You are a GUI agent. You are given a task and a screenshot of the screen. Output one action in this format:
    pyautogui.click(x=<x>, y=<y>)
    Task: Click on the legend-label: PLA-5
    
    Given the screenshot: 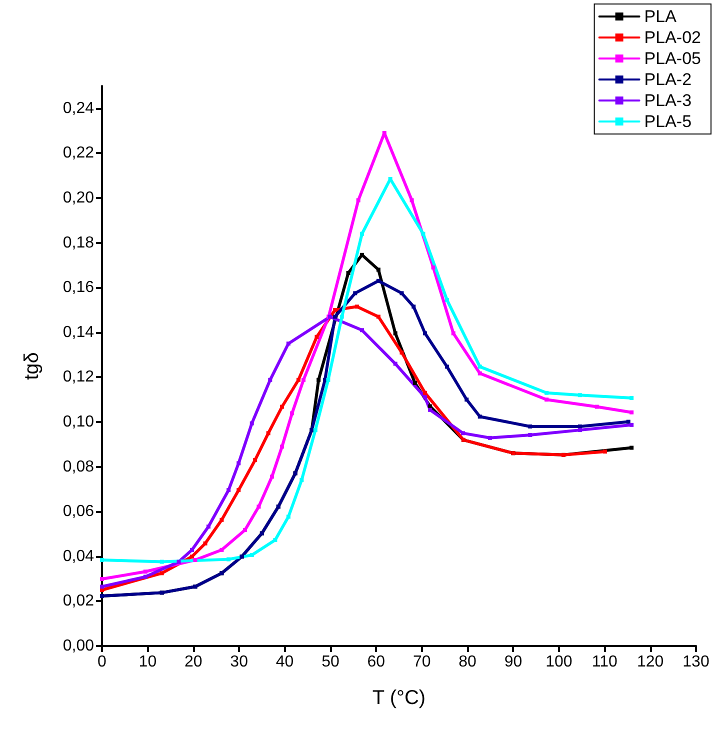 What is the action you would take?
    pyautogui.click(x=668, y=121)
    